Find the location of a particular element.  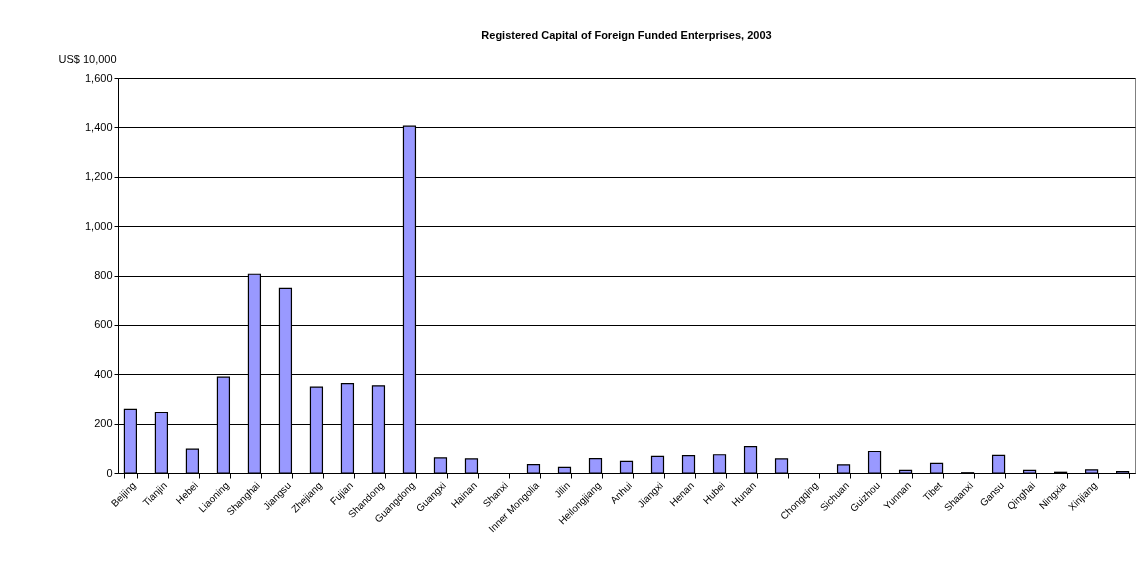

y-tick-label: 1,400 is located at coordinates (98, 126).